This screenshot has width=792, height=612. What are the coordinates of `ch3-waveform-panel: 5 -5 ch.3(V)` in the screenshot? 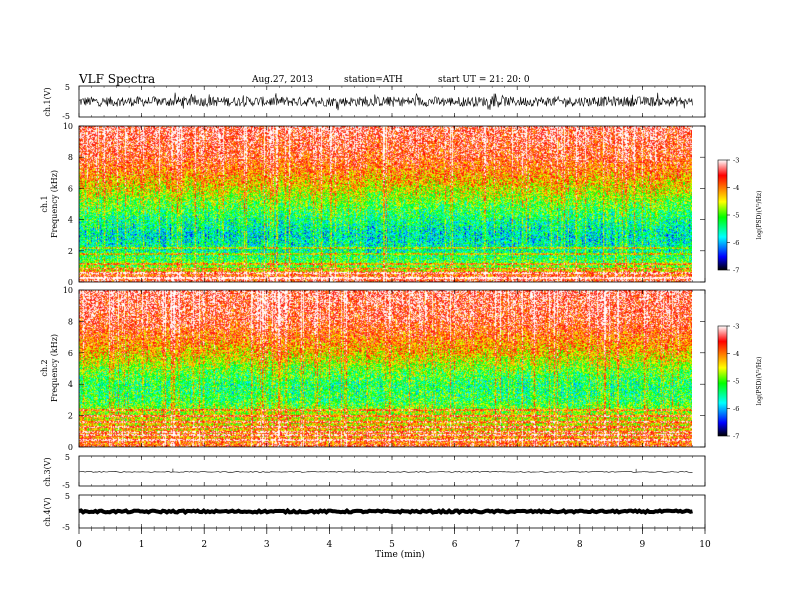 It's located at (374, 471).